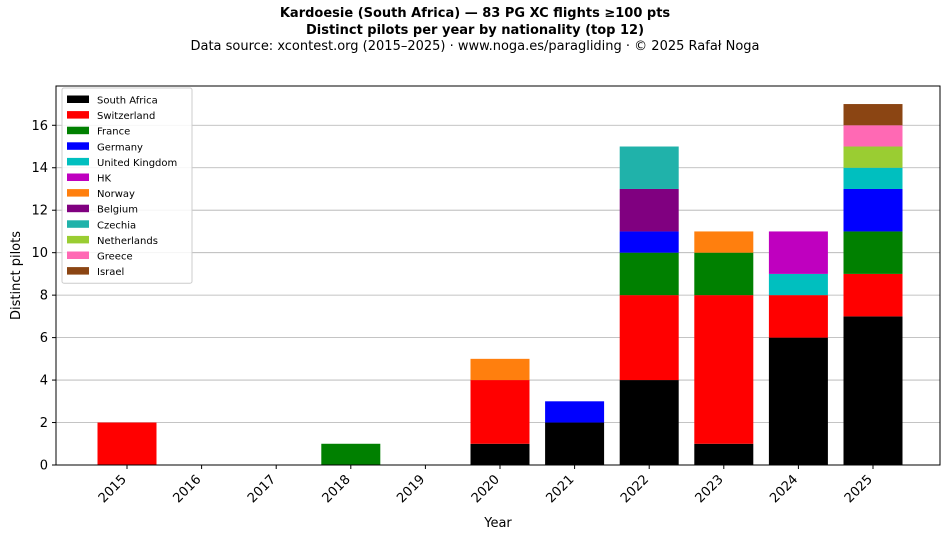  What do you see at coordinates (859, 489) in the screenshot?
I see `x-tick-label: 2025` at bounding box center [859, 489].